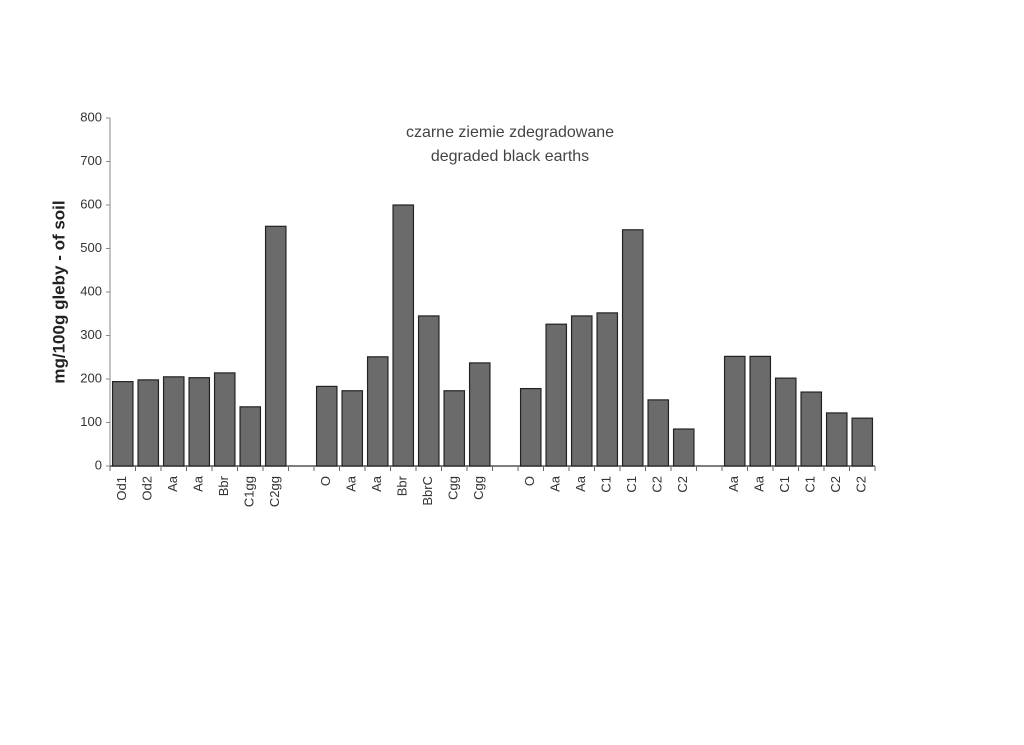 This screenshot has width=1024, height=745. I want to click on y-axis-label: mg/100g gleby - of soil, so click(58, 291).